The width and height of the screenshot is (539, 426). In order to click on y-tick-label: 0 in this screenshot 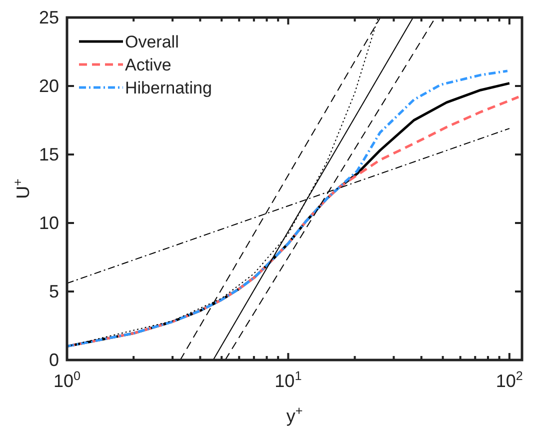, I will do `click(53, 360)`.